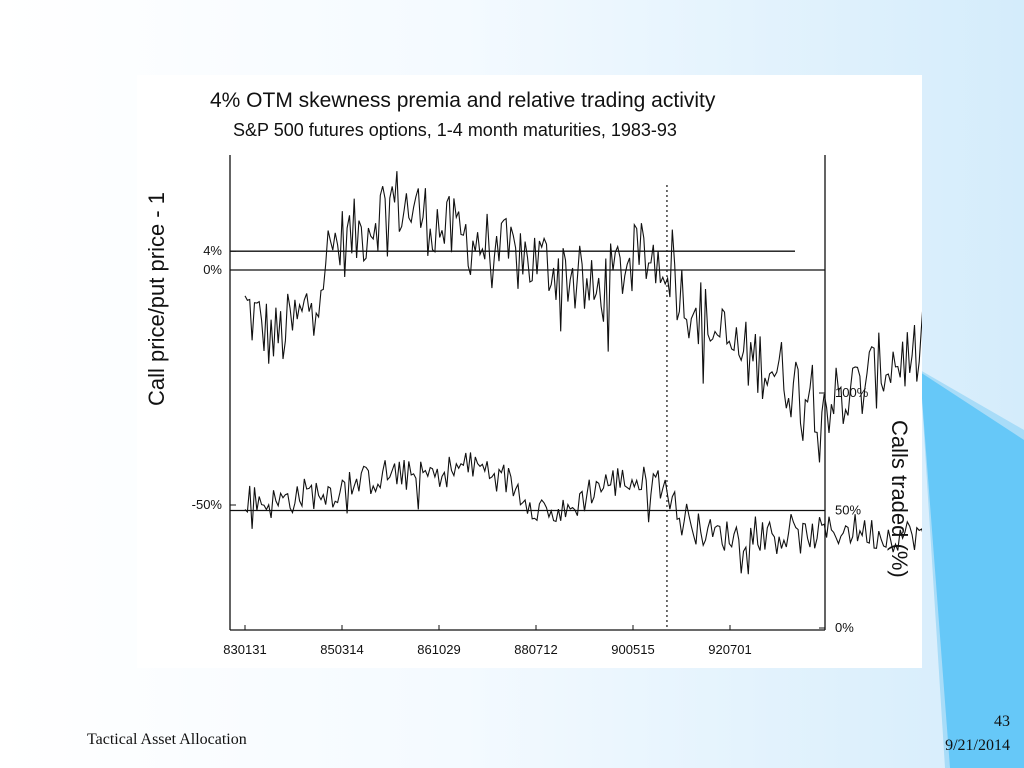  What do you see at coordinates (207, 504) in the screenshot?
I see `y-left-tick-label: -50%` at bounding box center [207, 504].